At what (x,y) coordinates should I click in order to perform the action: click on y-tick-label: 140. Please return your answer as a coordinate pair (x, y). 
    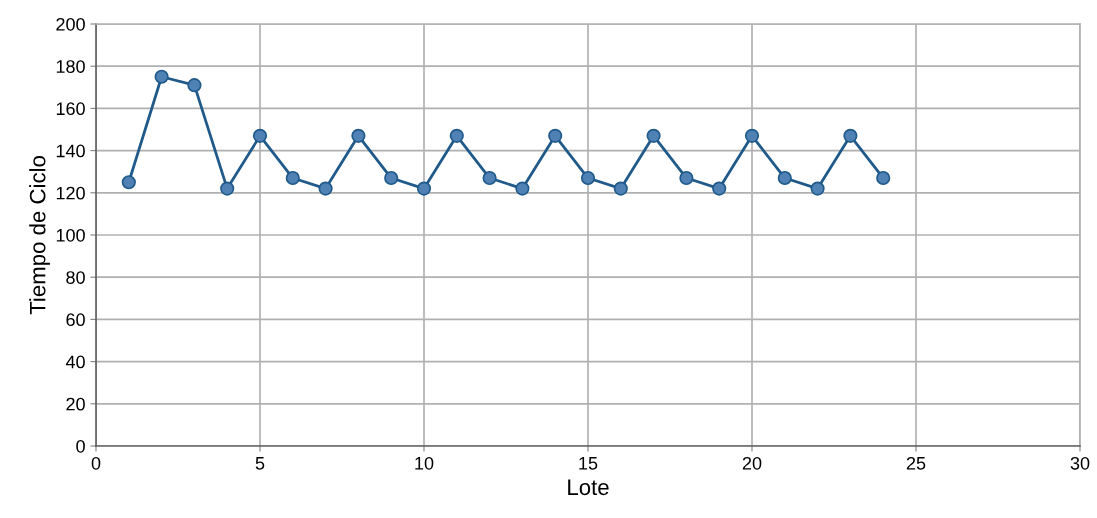
    Looking at the image, I should click on (70, 151).